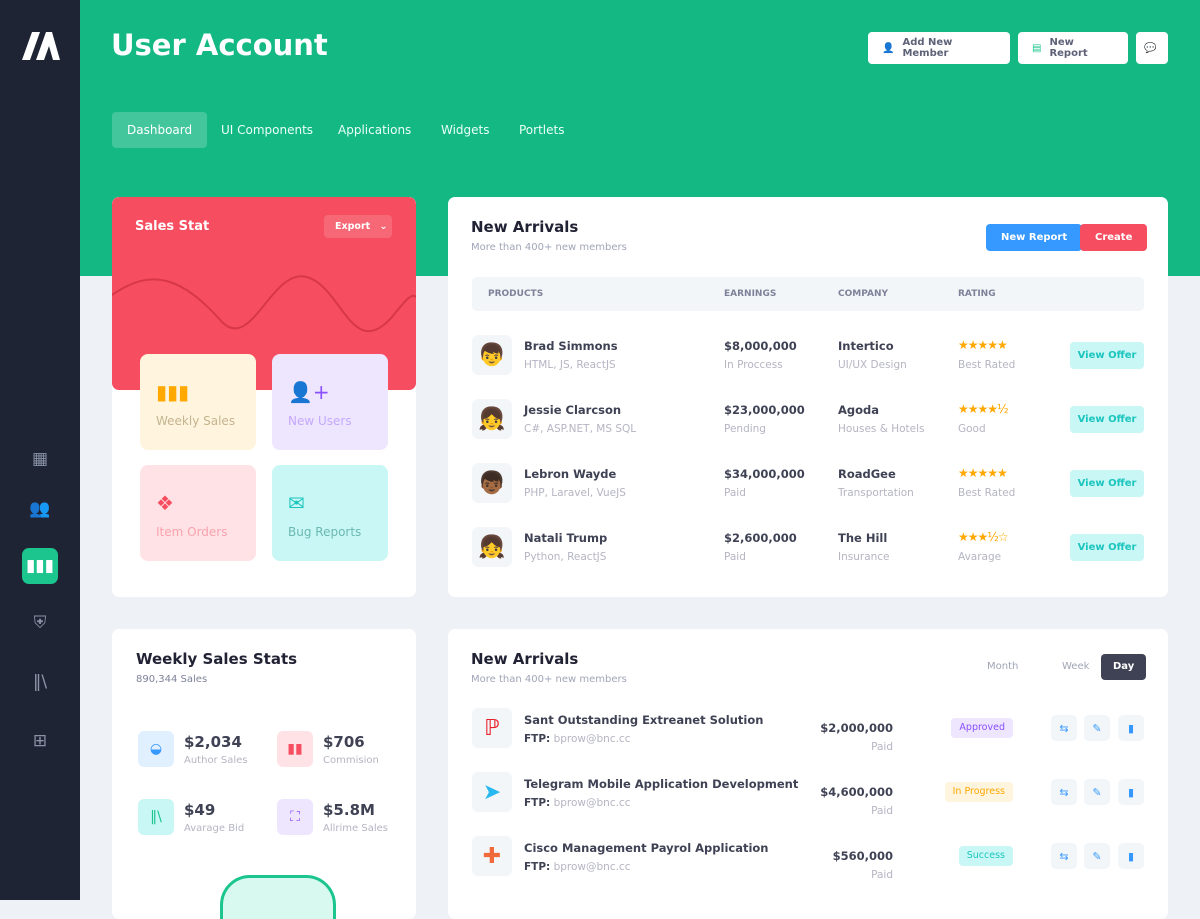 The image size is (1200, 919). Describe the element at coordinates (198, 513) in the screenshot. I see `tile-item-orders: ❖ Item Orders` at that location.